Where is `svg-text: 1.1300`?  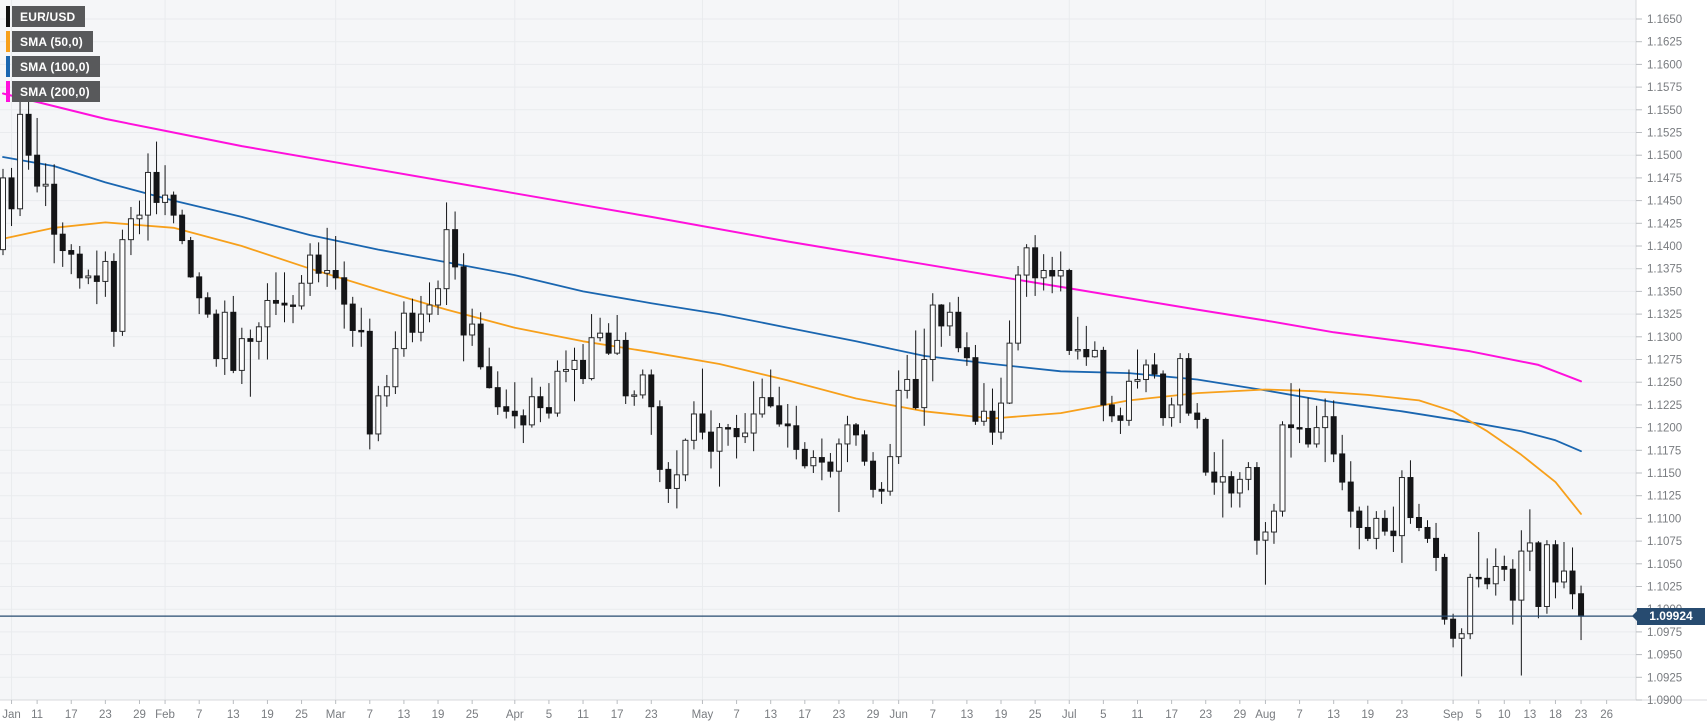 svg-text: 1.1300 is located at coordinates (1664, 338).